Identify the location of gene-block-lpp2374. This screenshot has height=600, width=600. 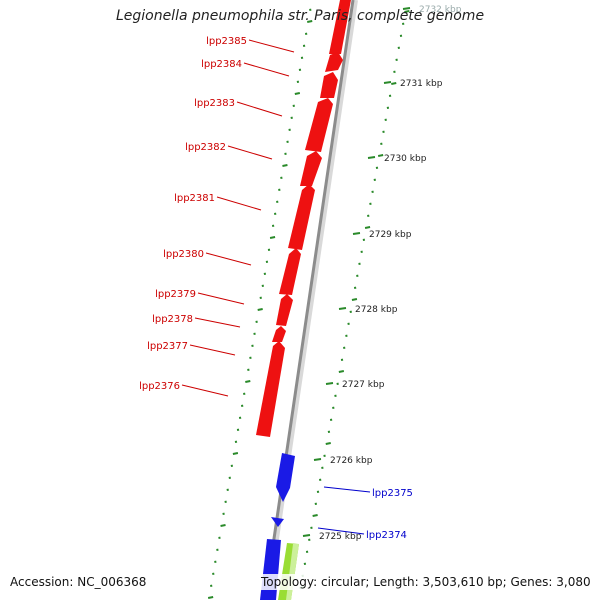
(277, 522).